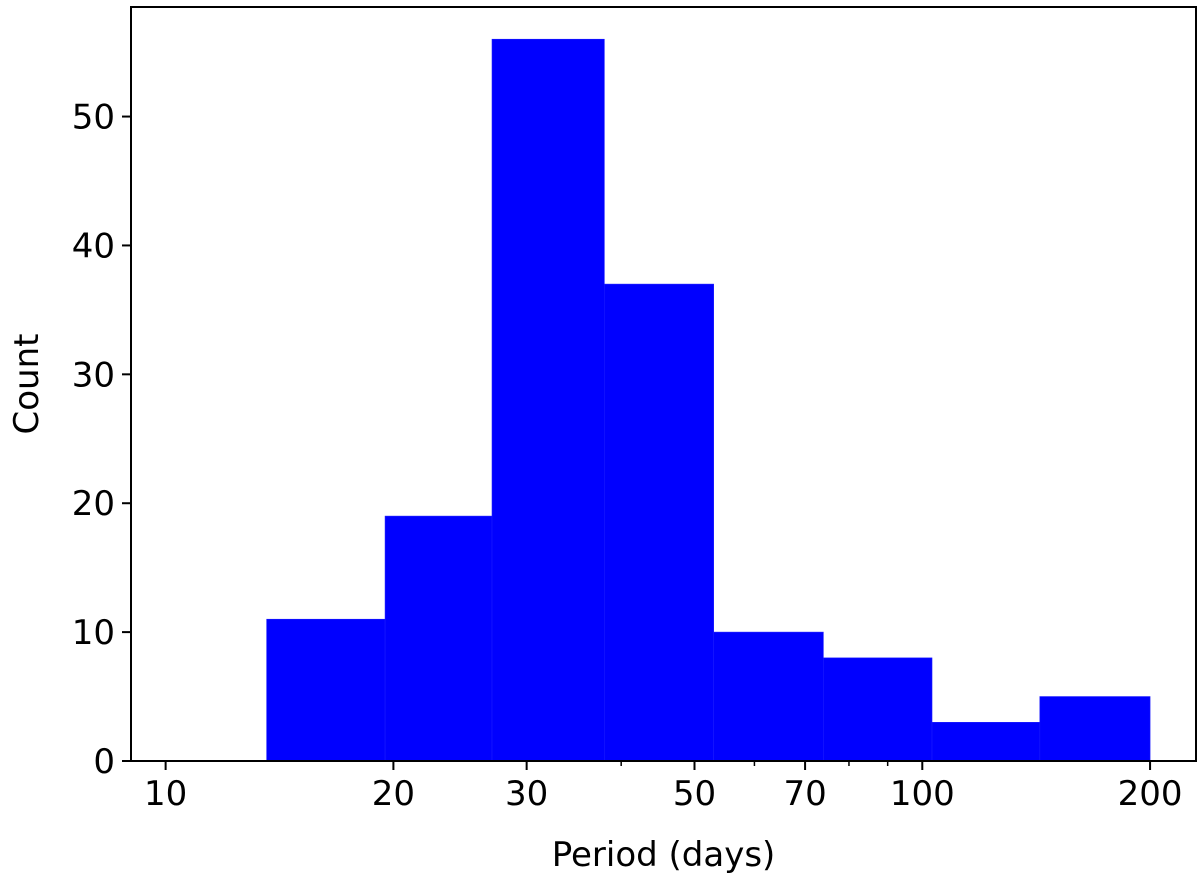 This screenshot has width=1200, height=879. I want to click on y-axis-ticks: 0 10 20 30 40 50, so click(101, 440).